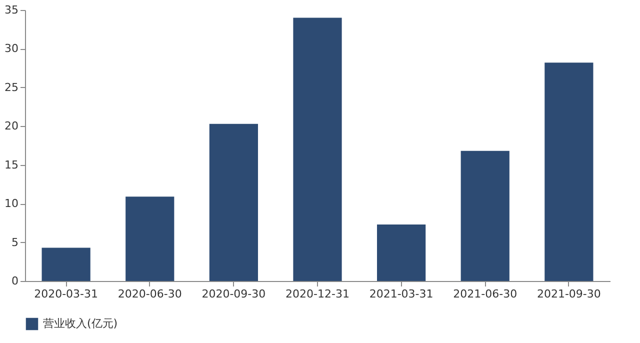 This screenshot has height=343, width=640. Describe the element at coordinates (11, 165) in the screenshot. I see `y-tick-label: 15` at that location.